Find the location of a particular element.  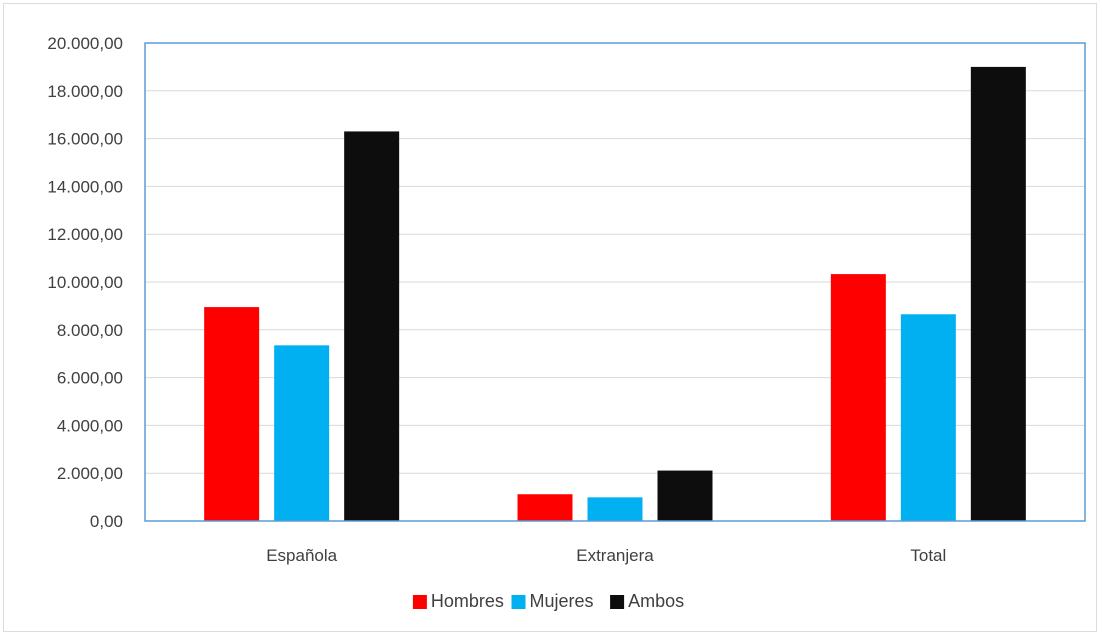

y-tick-label: 10.000,00 is located at coordinates (85, 282).